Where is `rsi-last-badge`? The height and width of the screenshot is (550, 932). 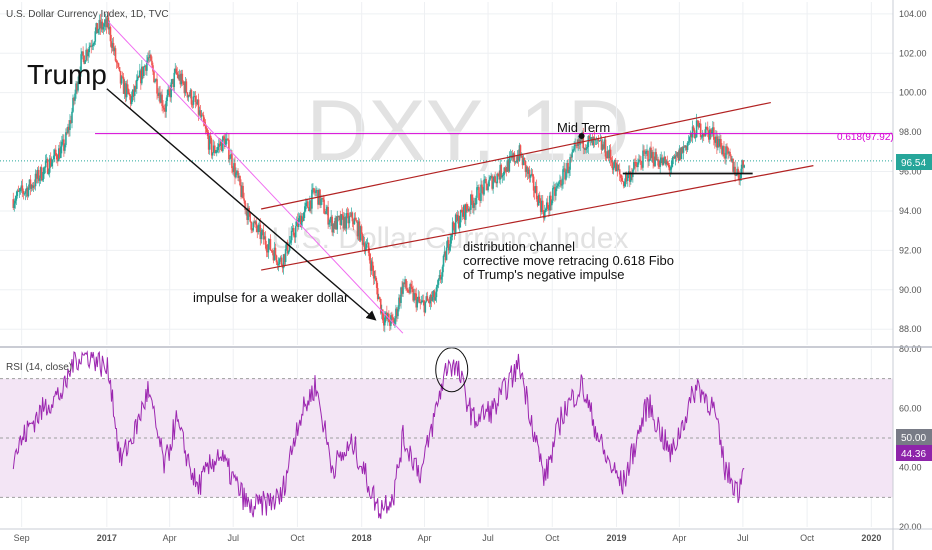 rsi-last-badge is located at coordinates (914, 453).